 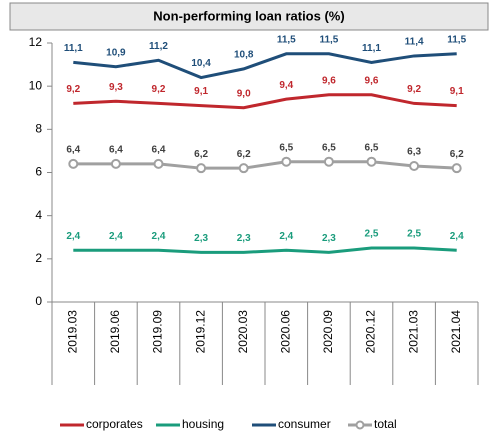 I want to click on x-tick-label: 2020.12, so click(x=371, y=332).